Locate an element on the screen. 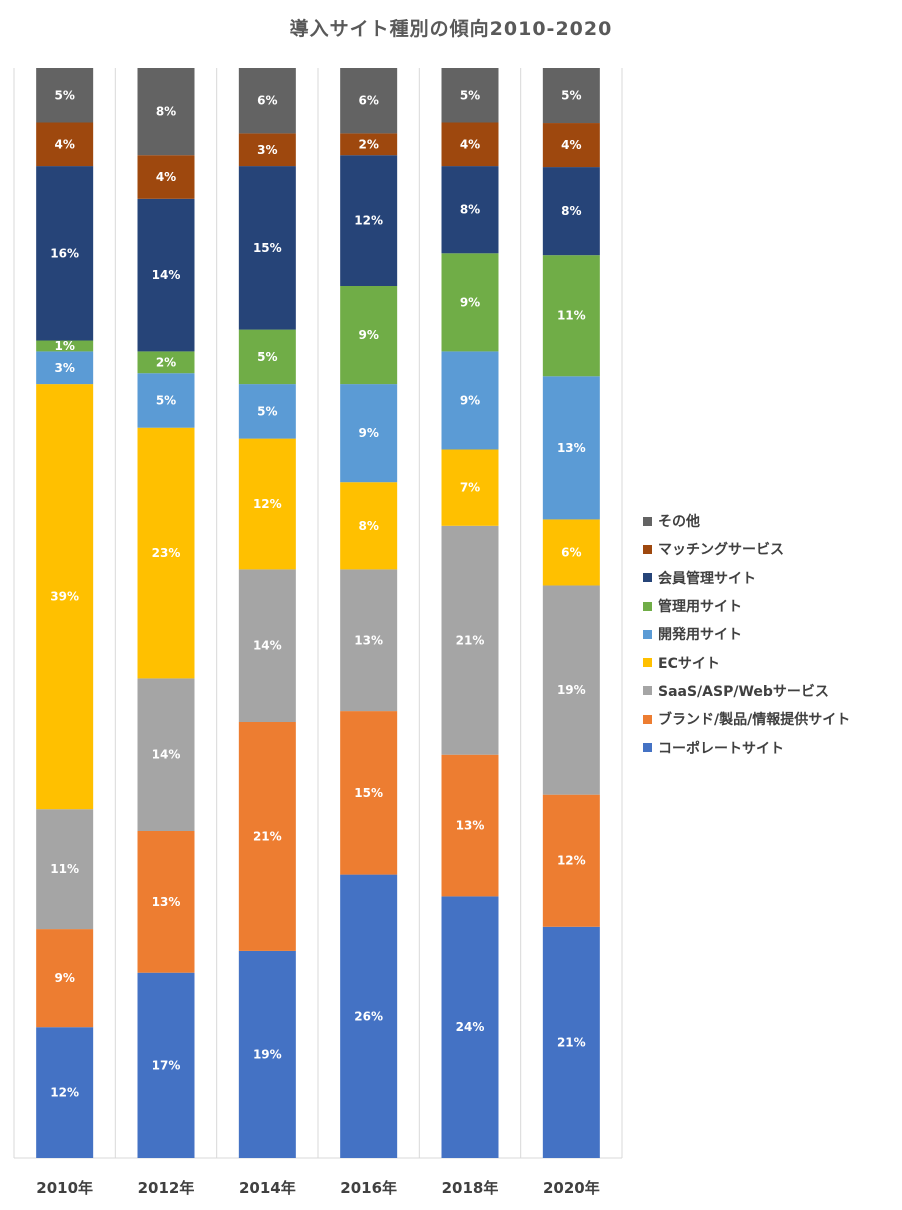 This screenshot has width=902, height=1210. data-label: 21% is located at coordinates (267, 836).